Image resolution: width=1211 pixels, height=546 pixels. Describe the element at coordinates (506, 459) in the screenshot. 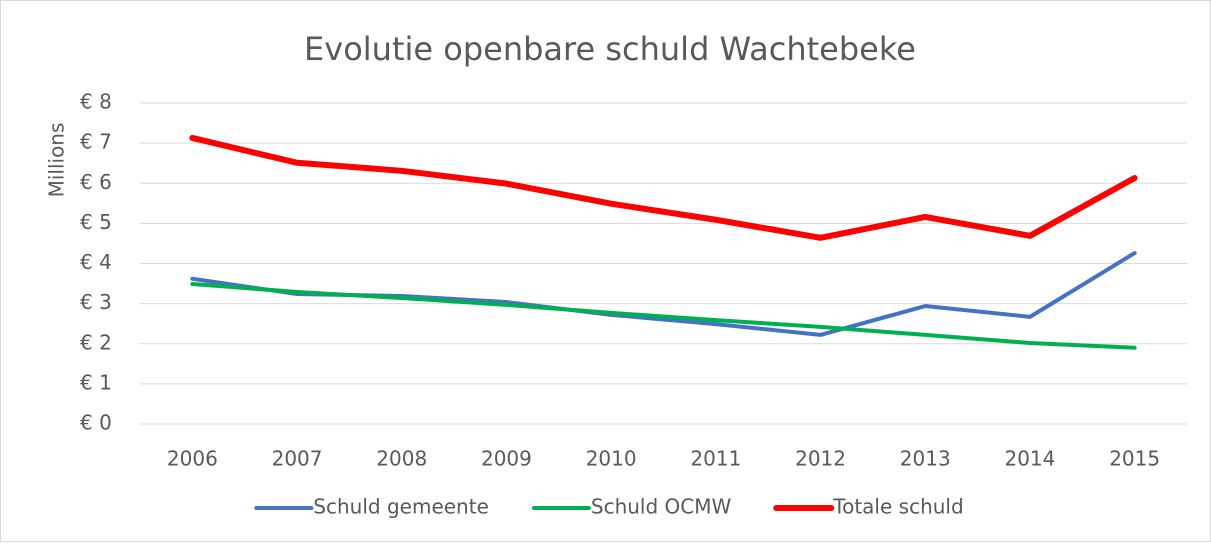

I see `x-tick-label: 2009` at that location.